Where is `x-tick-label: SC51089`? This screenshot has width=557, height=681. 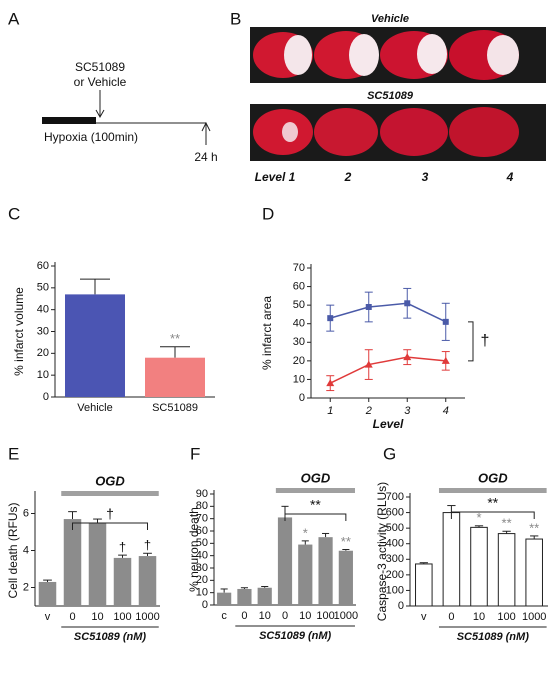 x-tick-label: SC51089 is located at coordinates (175, 408).